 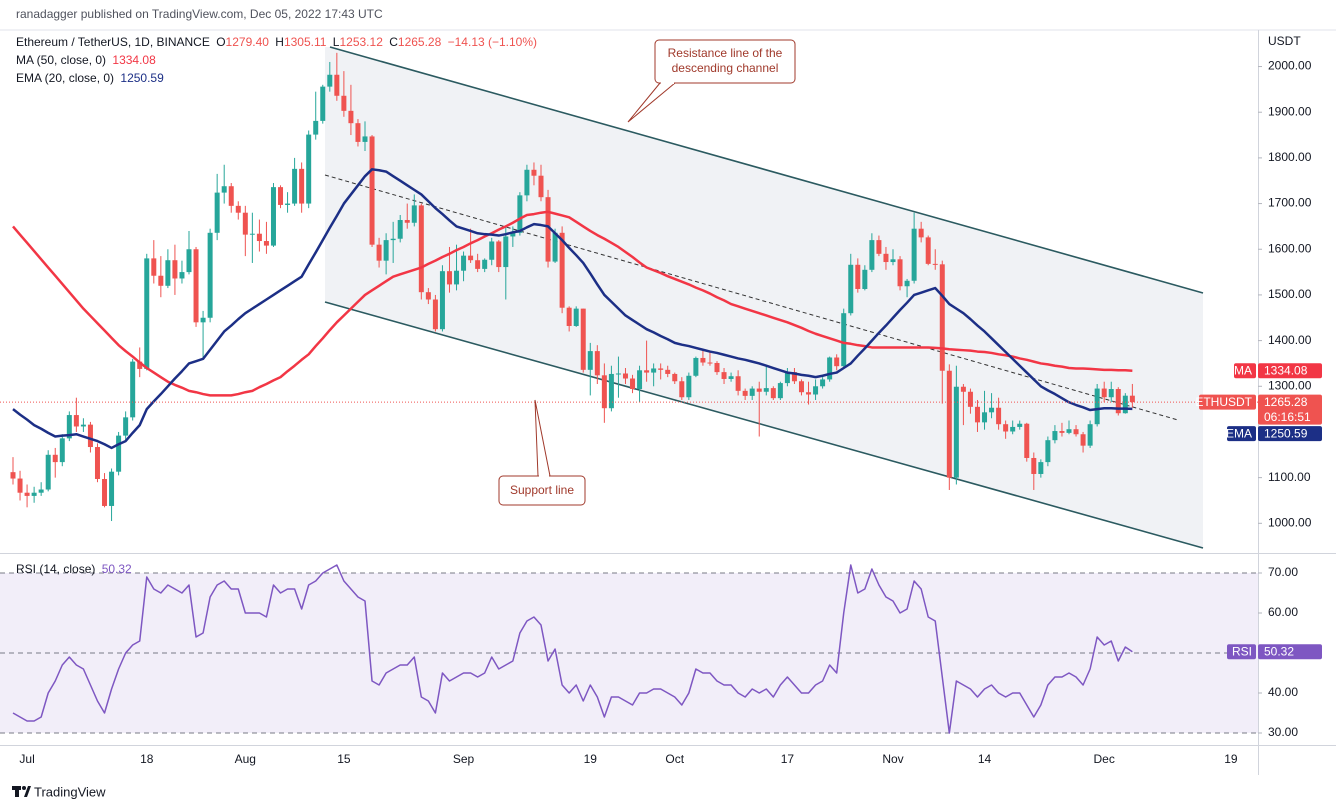 What do you see at coordinates (116, 569) in the screenshot?
I see `indicator-value: 50.32` at bounding box center [116, 569].